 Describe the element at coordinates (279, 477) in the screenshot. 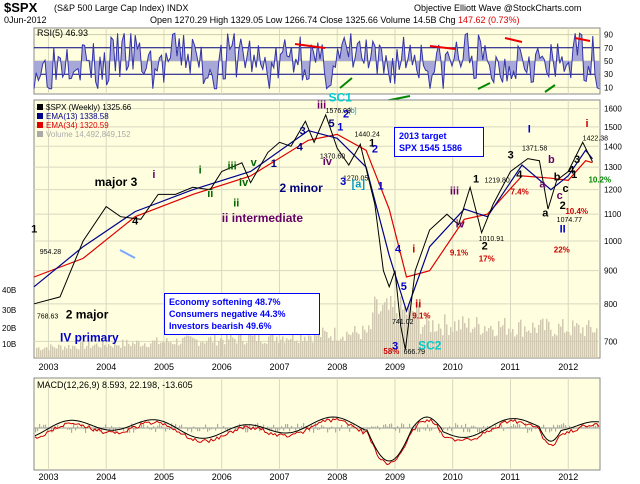

I see `x-tick-label: 2007` at that location.